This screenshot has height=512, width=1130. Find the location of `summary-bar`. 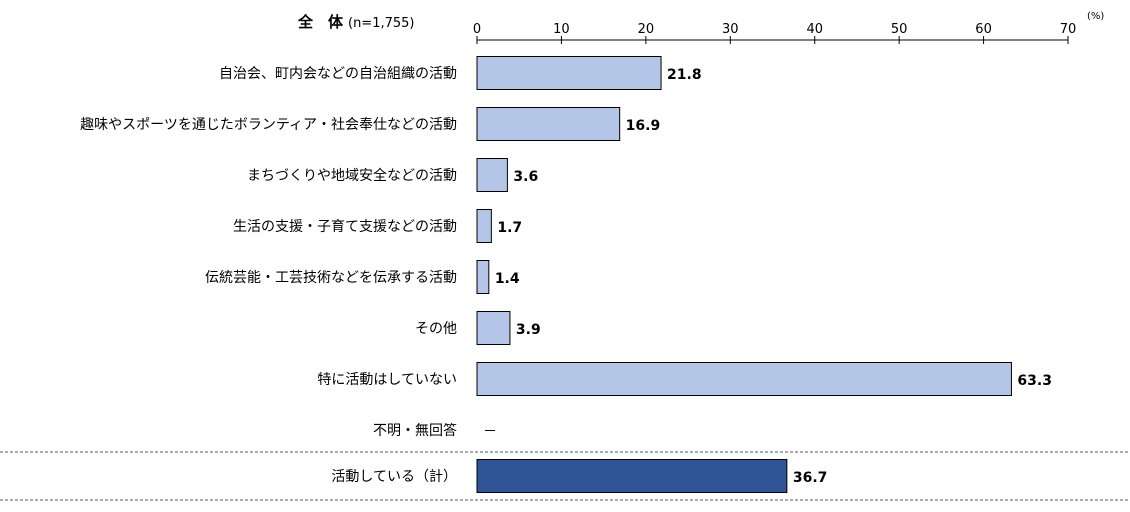

summary-bar is located at coordinates (632, 476).